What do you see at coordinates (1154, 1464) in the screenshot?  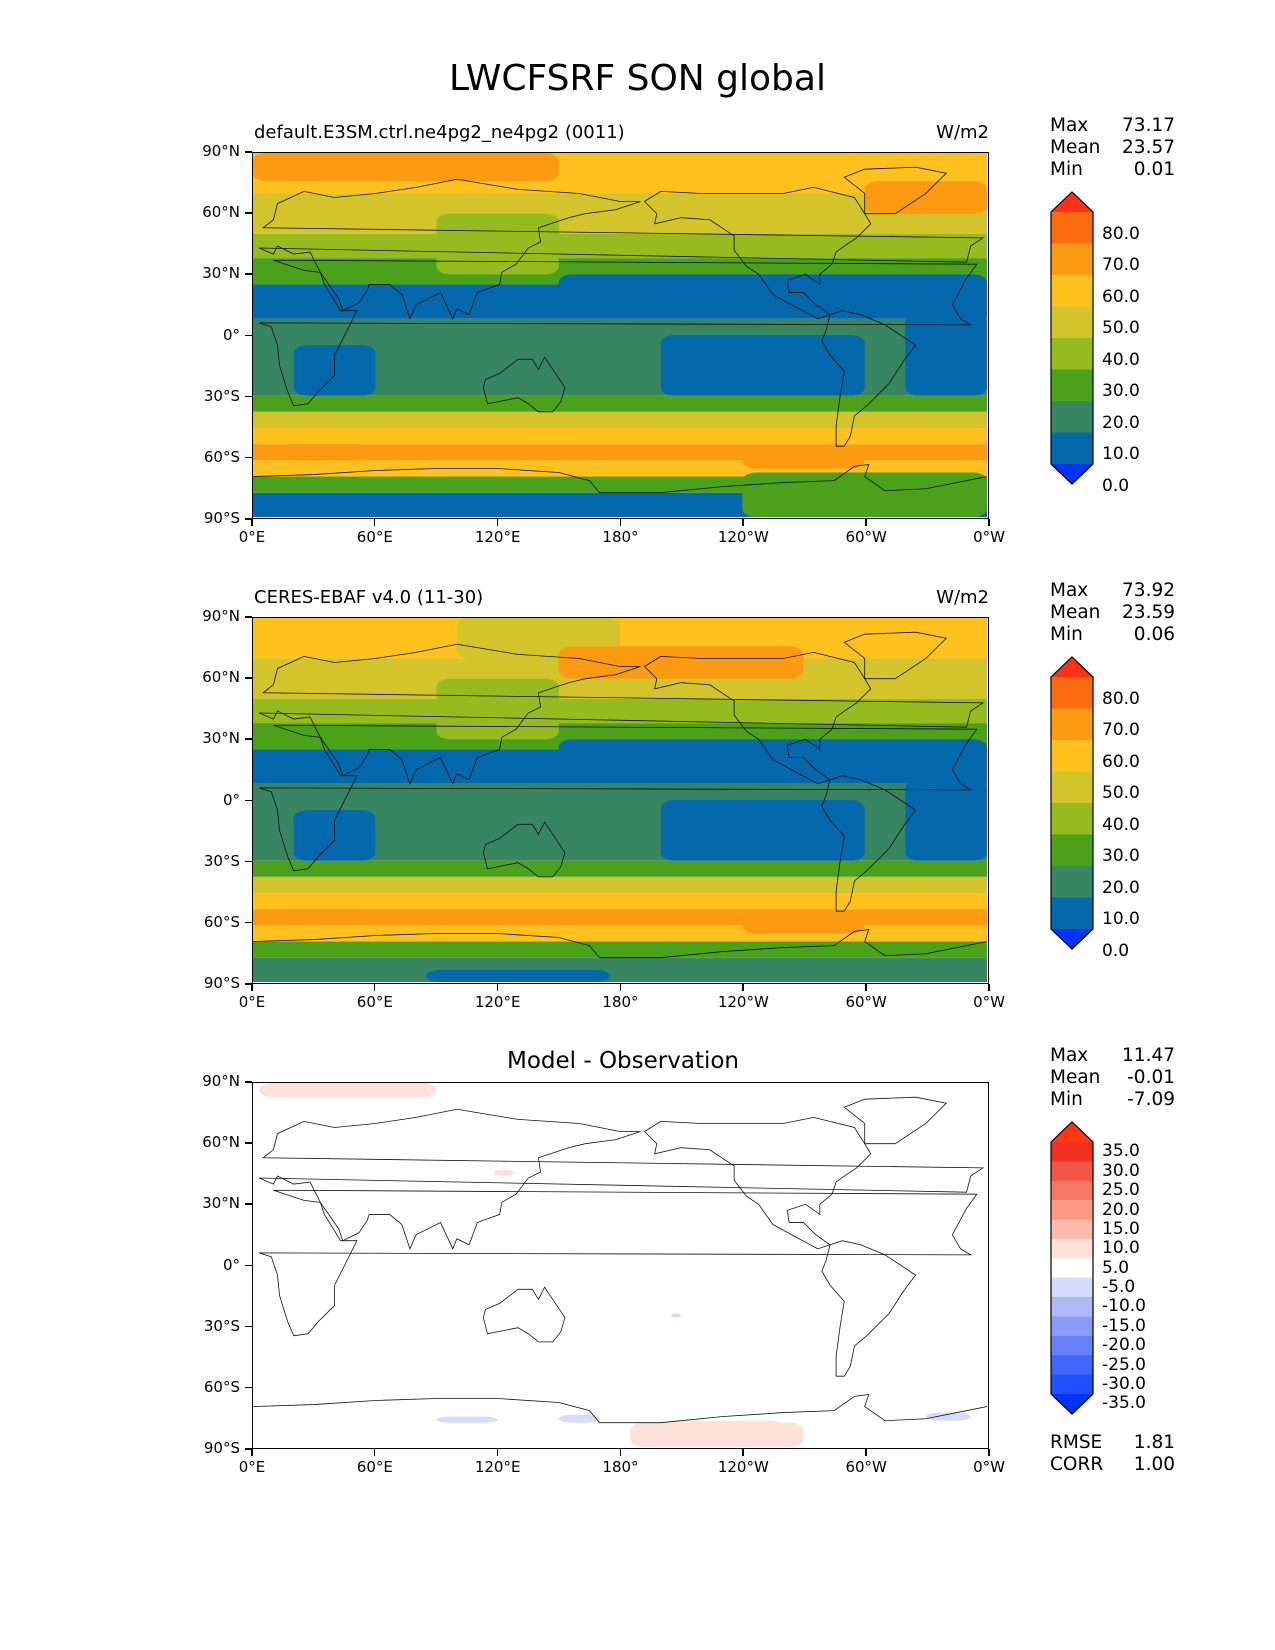 I see `stat-corr-value: 1.00` at bounding box center [1154, 1464].